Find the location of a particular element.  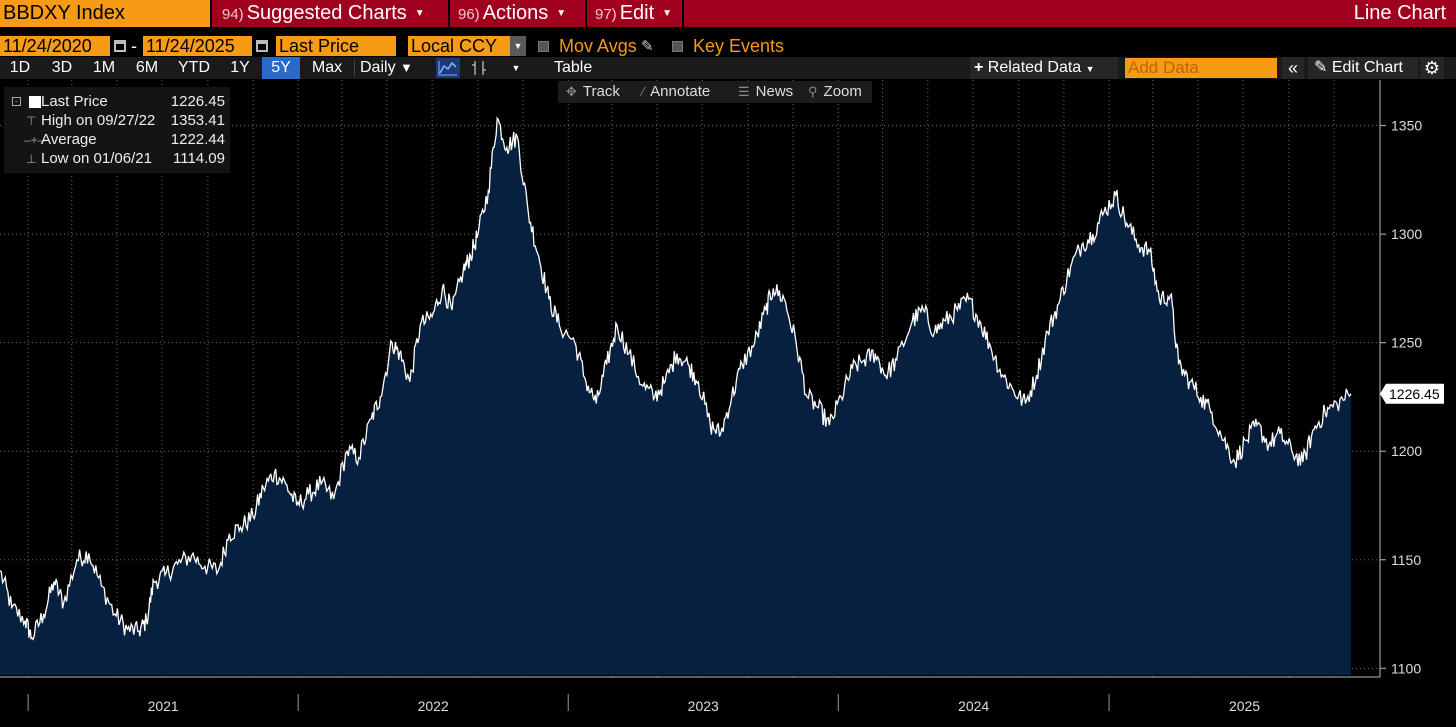

period-1m-button: 1M is located at coordinates (104, 67).